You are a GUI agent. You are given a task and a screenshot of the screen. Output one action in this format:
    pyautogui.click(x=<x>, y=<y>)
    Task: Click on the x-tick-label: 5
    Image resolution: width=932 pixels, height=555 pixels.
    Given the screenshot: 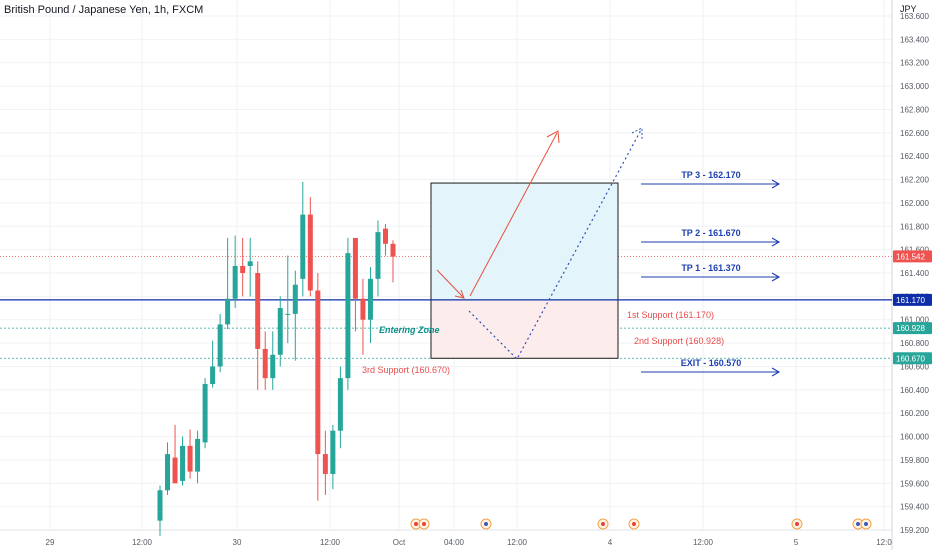 What is the action you would take?
    pyautogui.click(x=796, y=542)
    